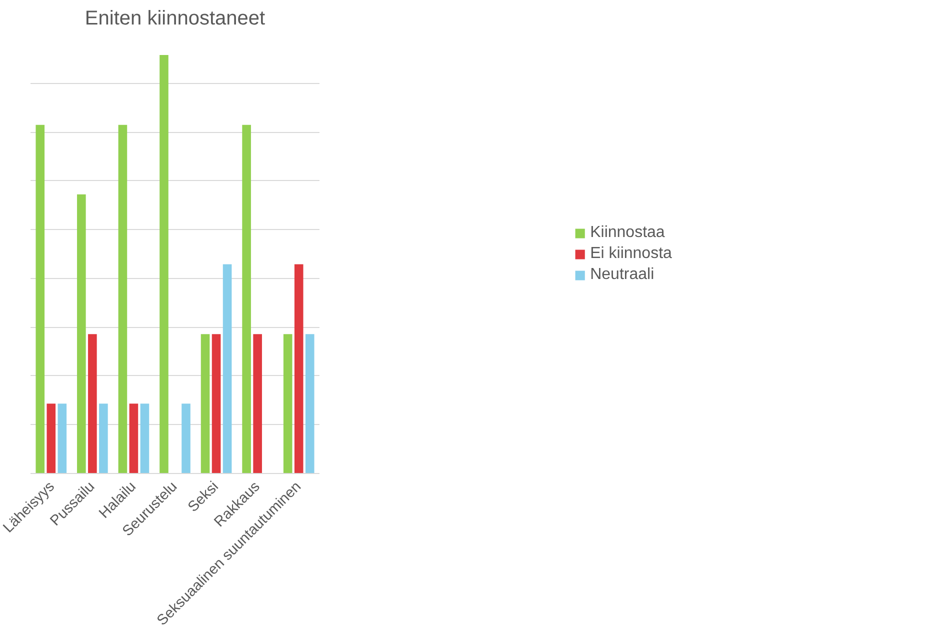  Describe the element at coordinates (631, 253) in the screenshot. I see `legend-label: Ei kiinnosta` at that location.